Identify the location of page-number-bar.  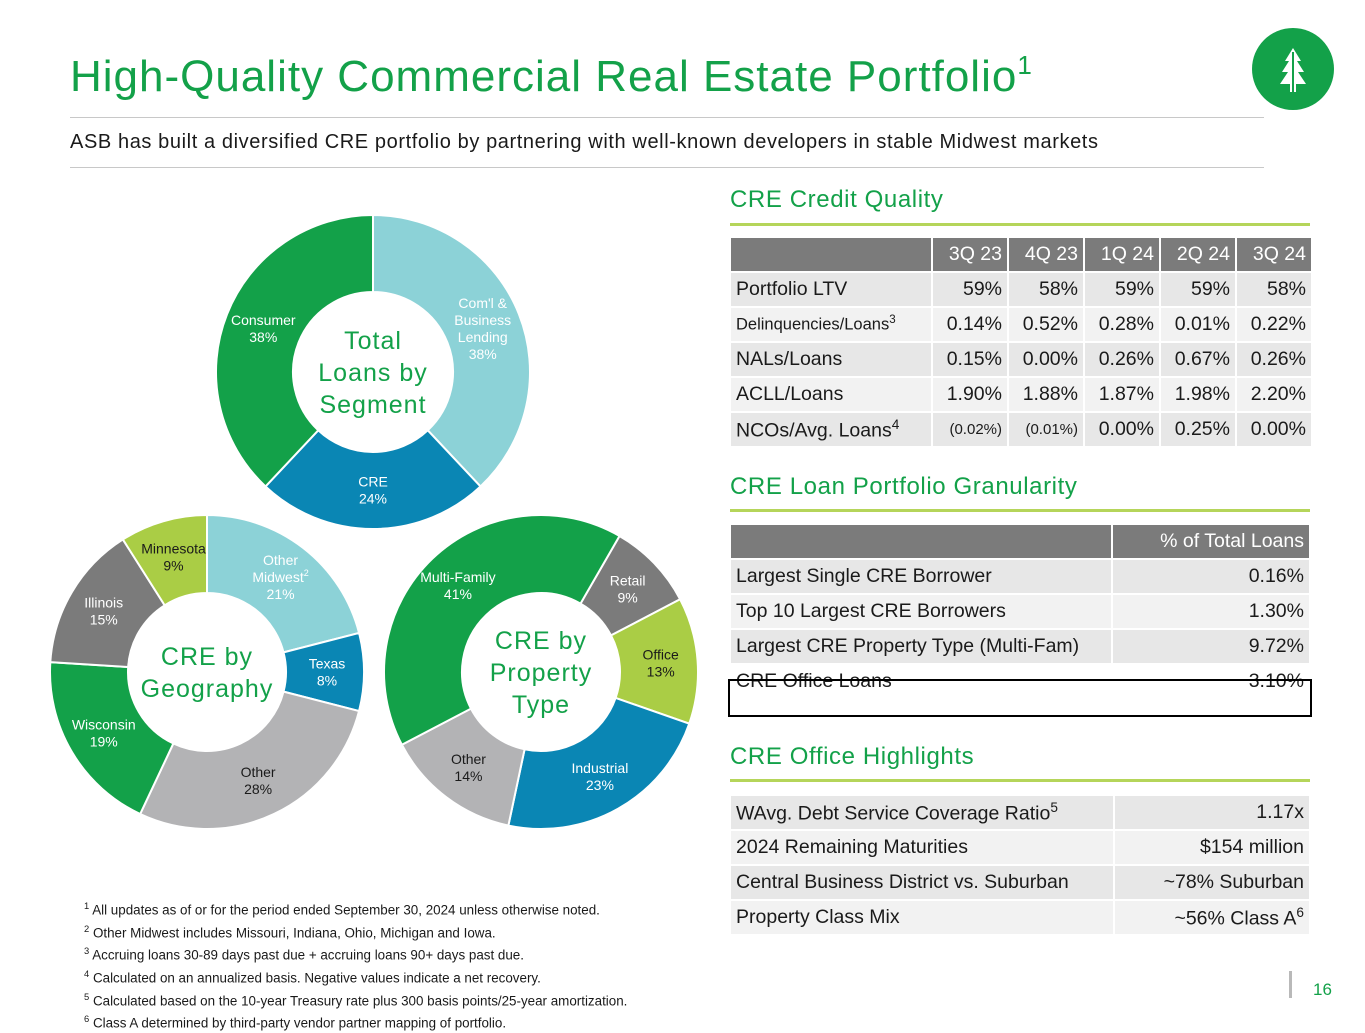
(1290, 984).